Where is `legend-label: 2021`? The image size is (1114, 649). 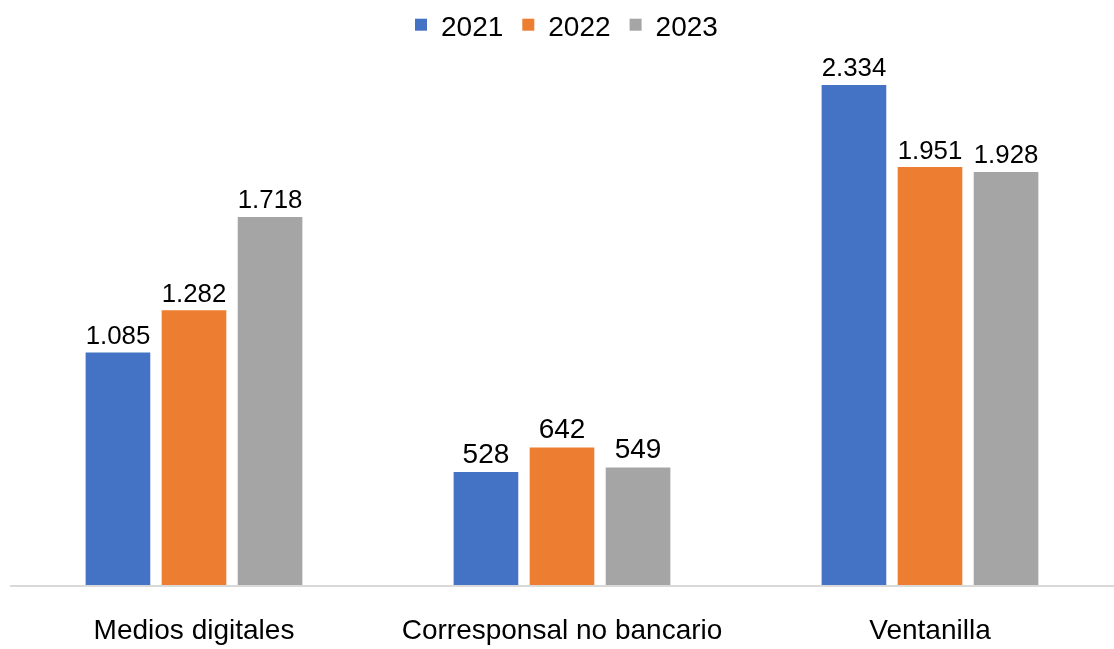 legend-label: 2021 is located at coordinates (472, 26).